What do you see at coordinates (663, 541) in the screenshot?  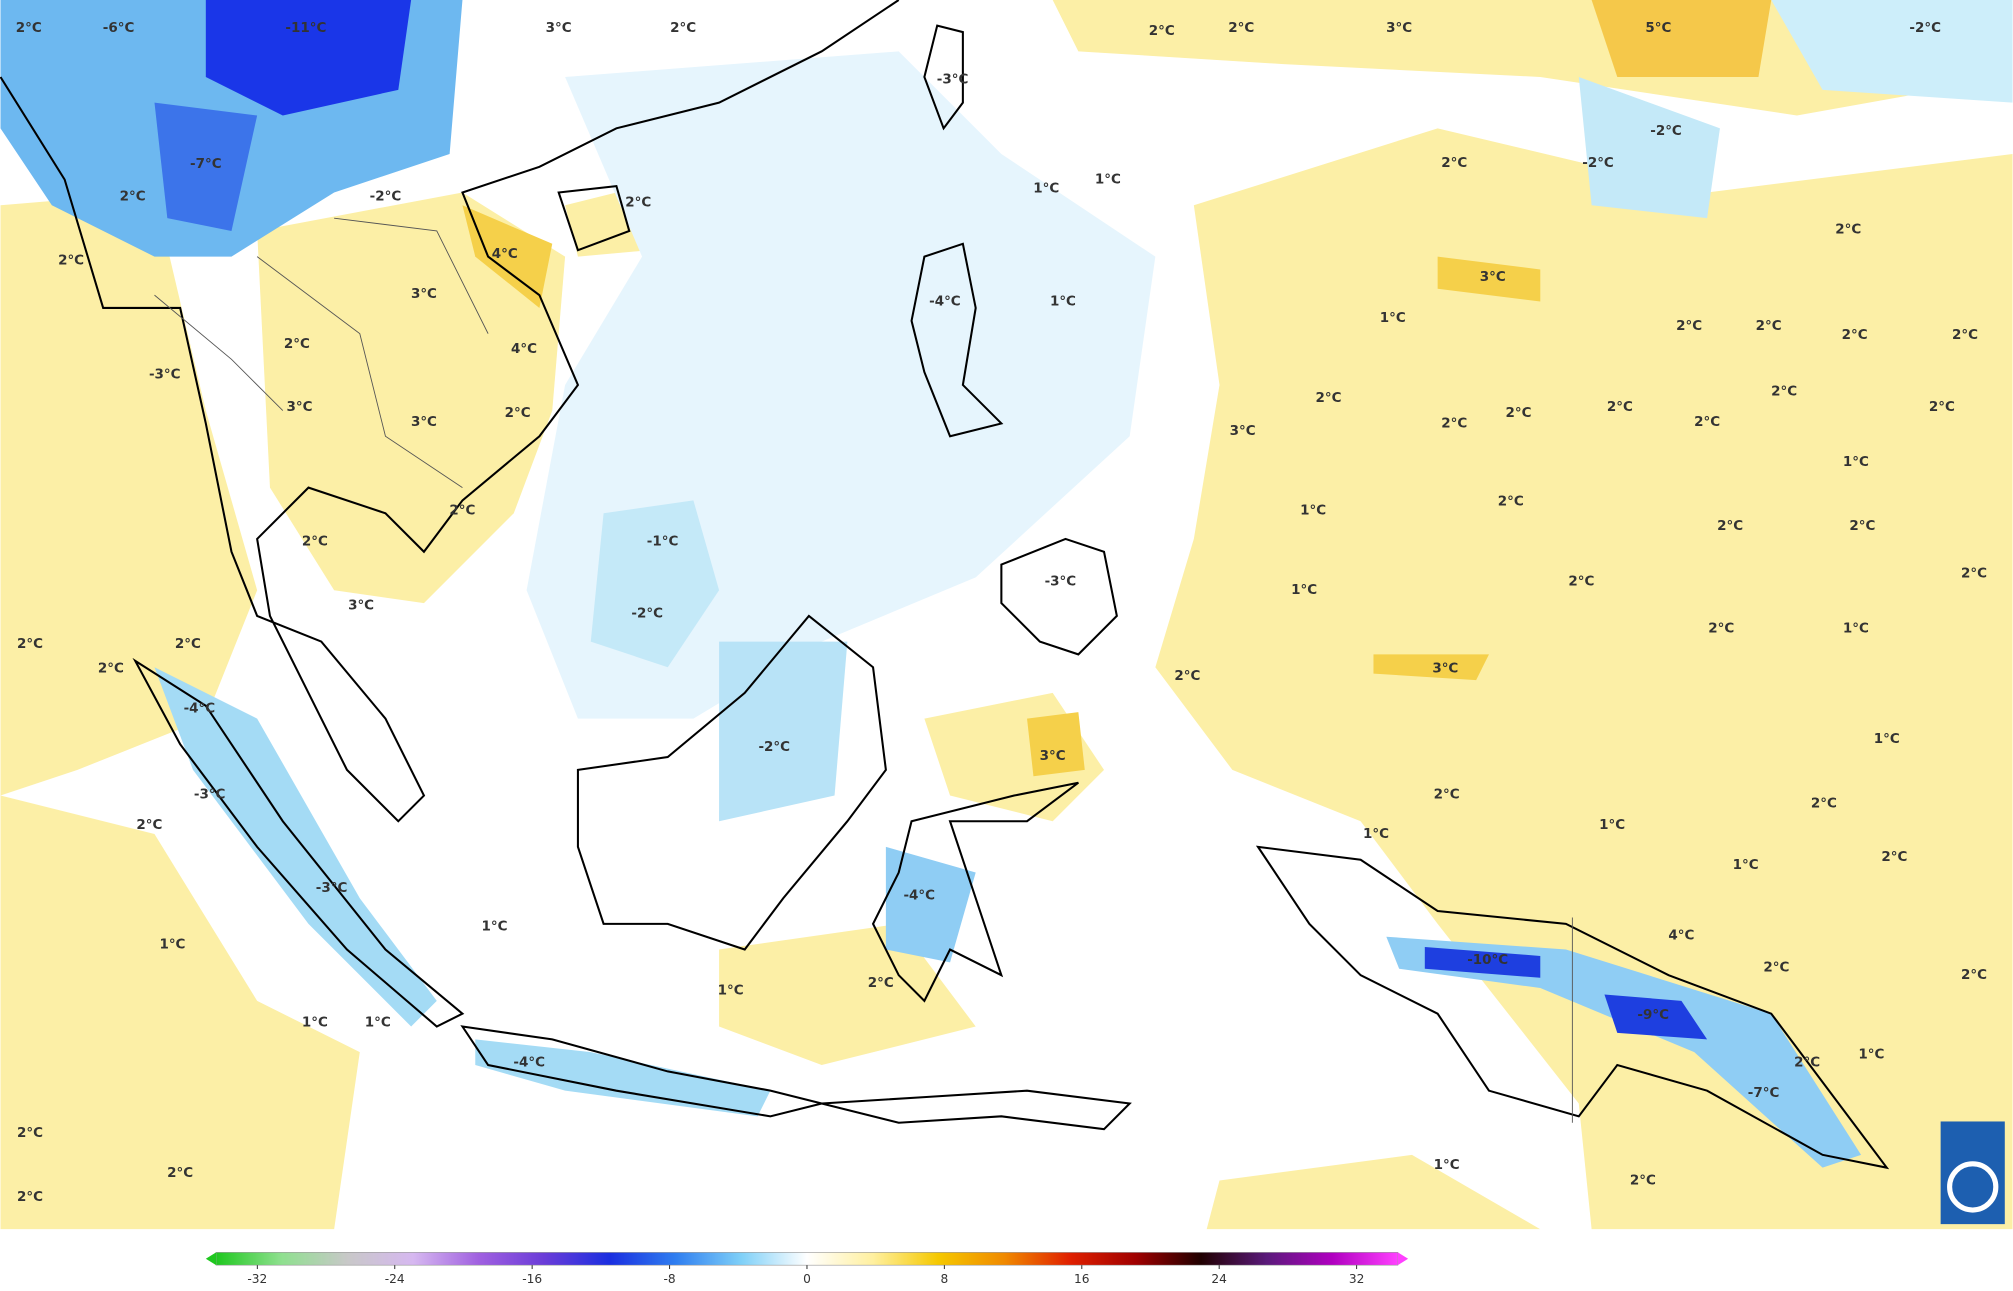 I see `temperature-label: -1°C` at bounding box center [663, 541].